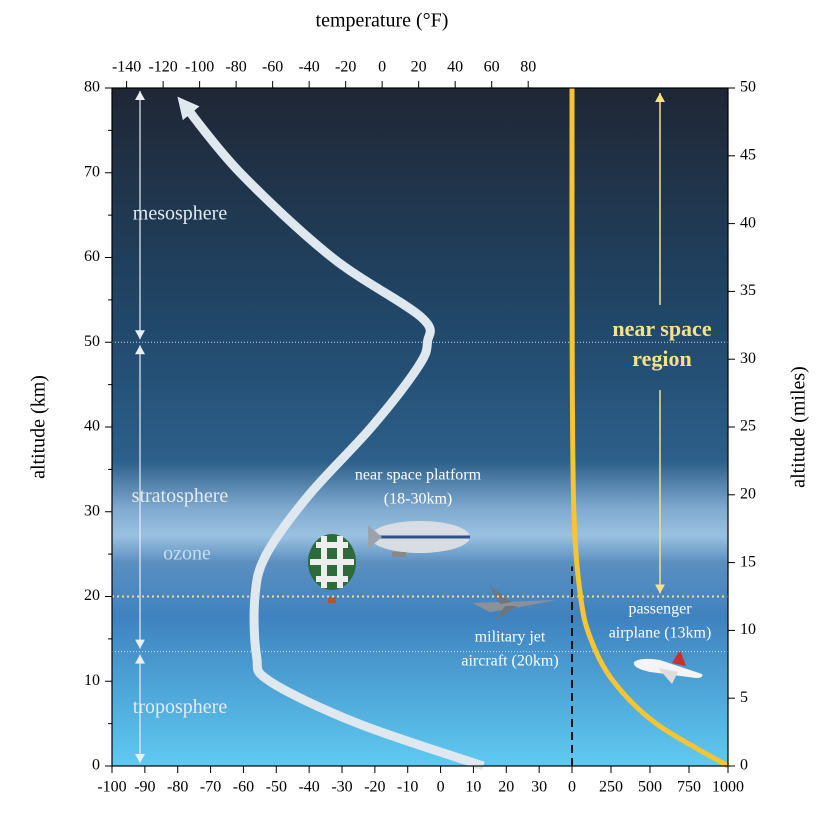  Describe the element at coordinates (96, 765) in the screenshot. I see `y-tick-label: 0` at that location.